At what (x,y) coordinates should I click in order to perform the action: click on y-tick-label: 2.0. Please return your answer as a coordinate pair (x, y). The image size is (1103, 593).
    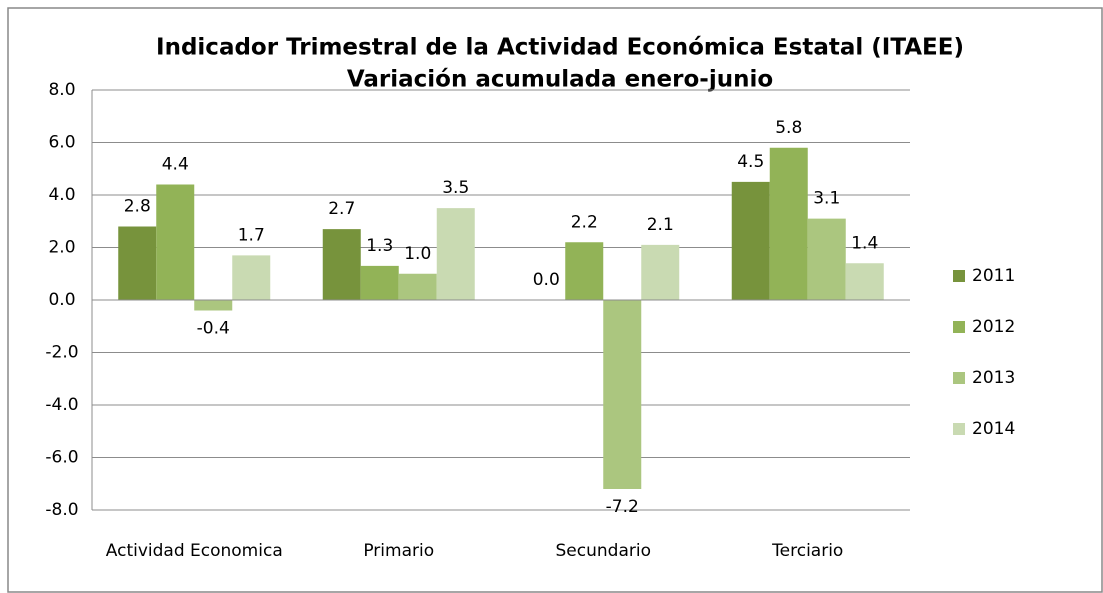
    Looking at the image, I should click on (61, 248).